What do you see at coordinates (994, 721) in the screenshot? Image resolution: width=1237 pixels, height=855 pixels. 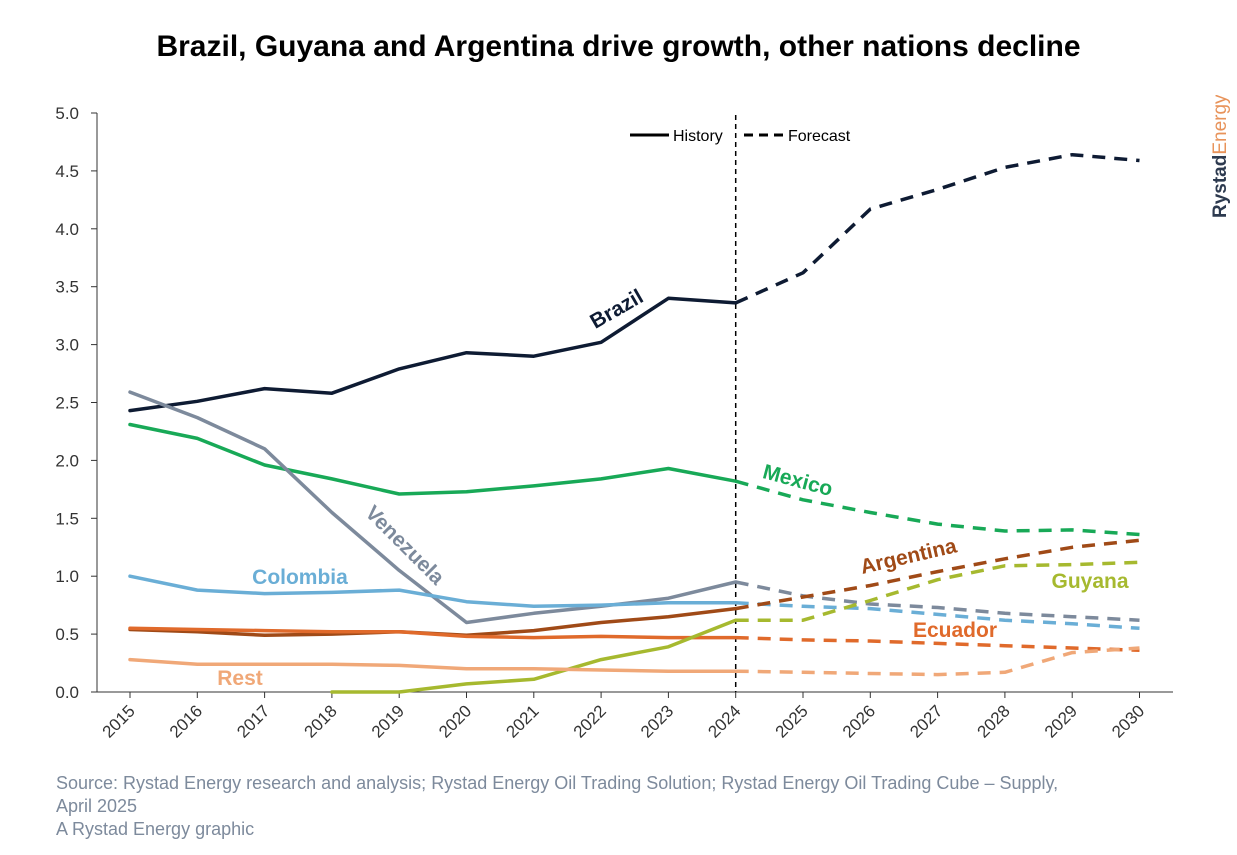 I see `x-tick-label: 2028` at bounding box center [994, 721].